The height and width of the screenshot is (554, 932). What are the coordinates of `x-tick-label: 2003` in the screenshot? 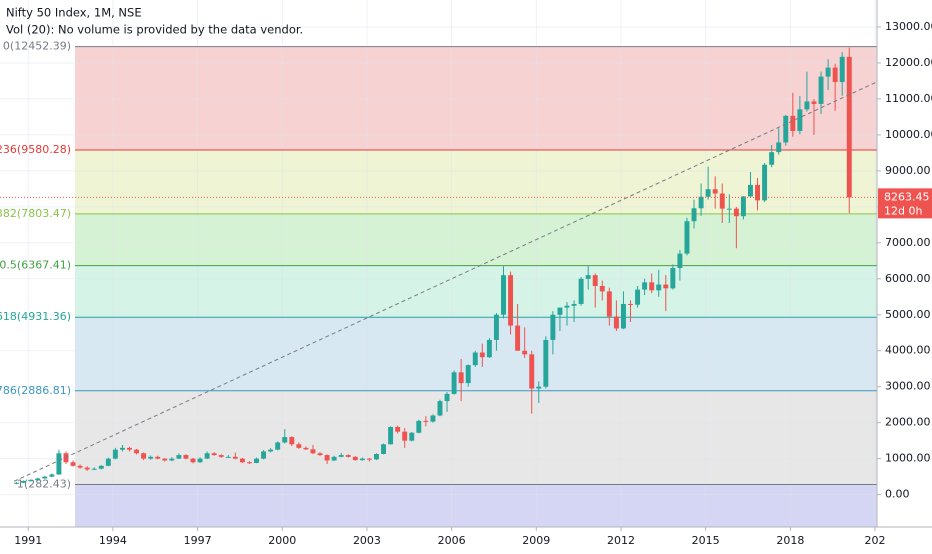 It's located at (367, 540).